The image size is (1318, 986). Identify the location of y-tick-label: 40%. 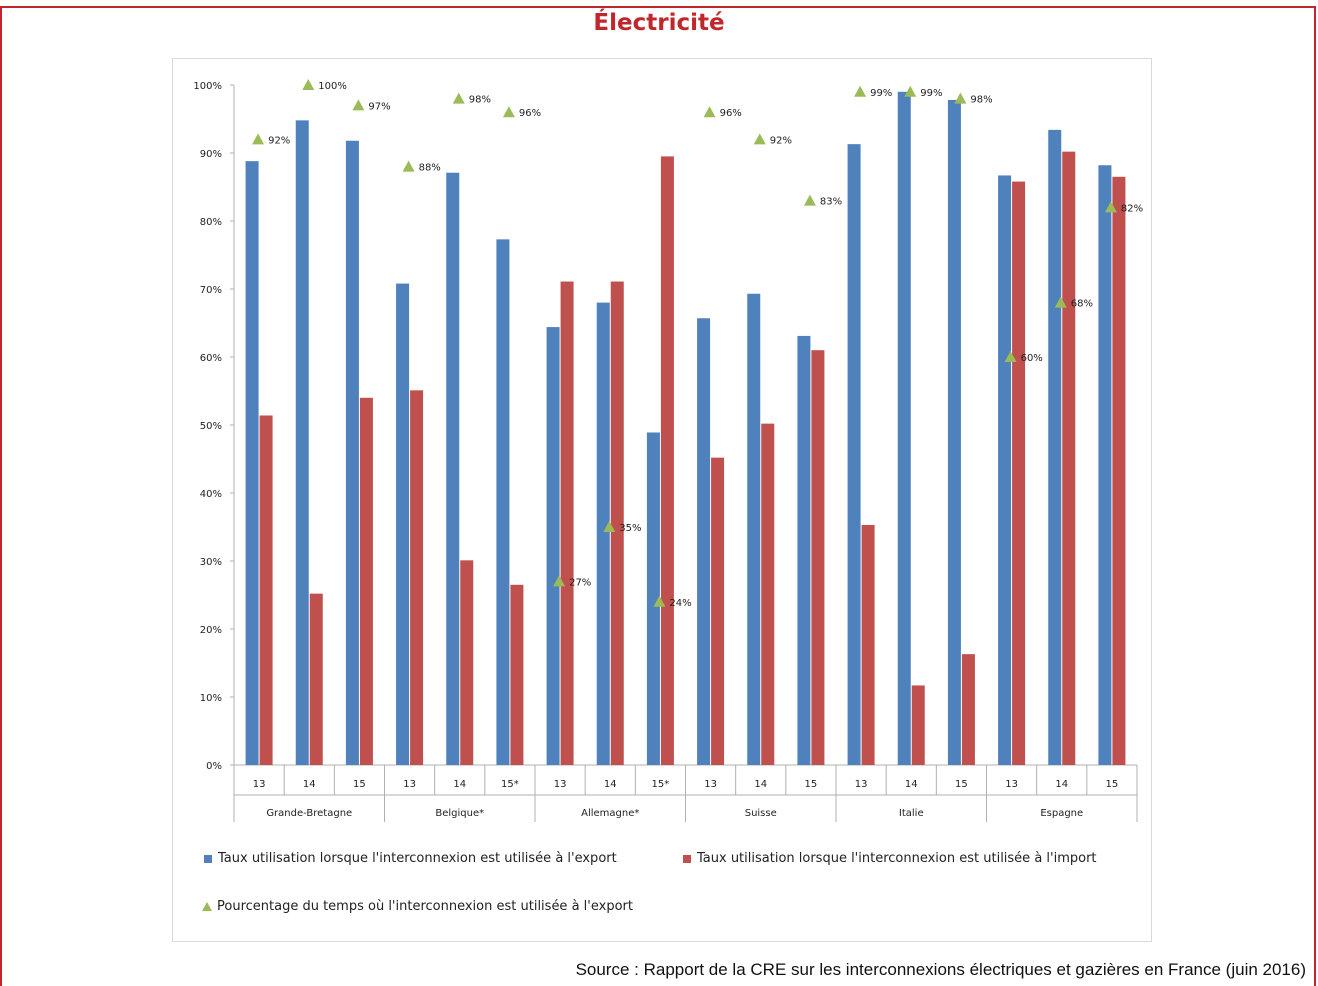
(211, 494).